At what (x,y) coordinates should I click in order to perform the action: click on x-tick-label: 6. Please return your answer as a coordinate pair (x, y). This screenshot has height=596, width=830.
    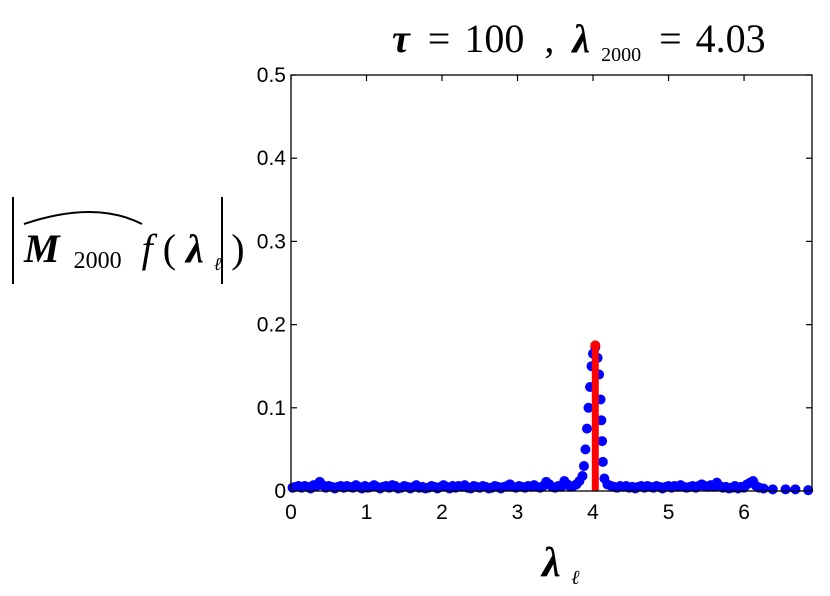
    Looking at the image, I should click on (744, 512).